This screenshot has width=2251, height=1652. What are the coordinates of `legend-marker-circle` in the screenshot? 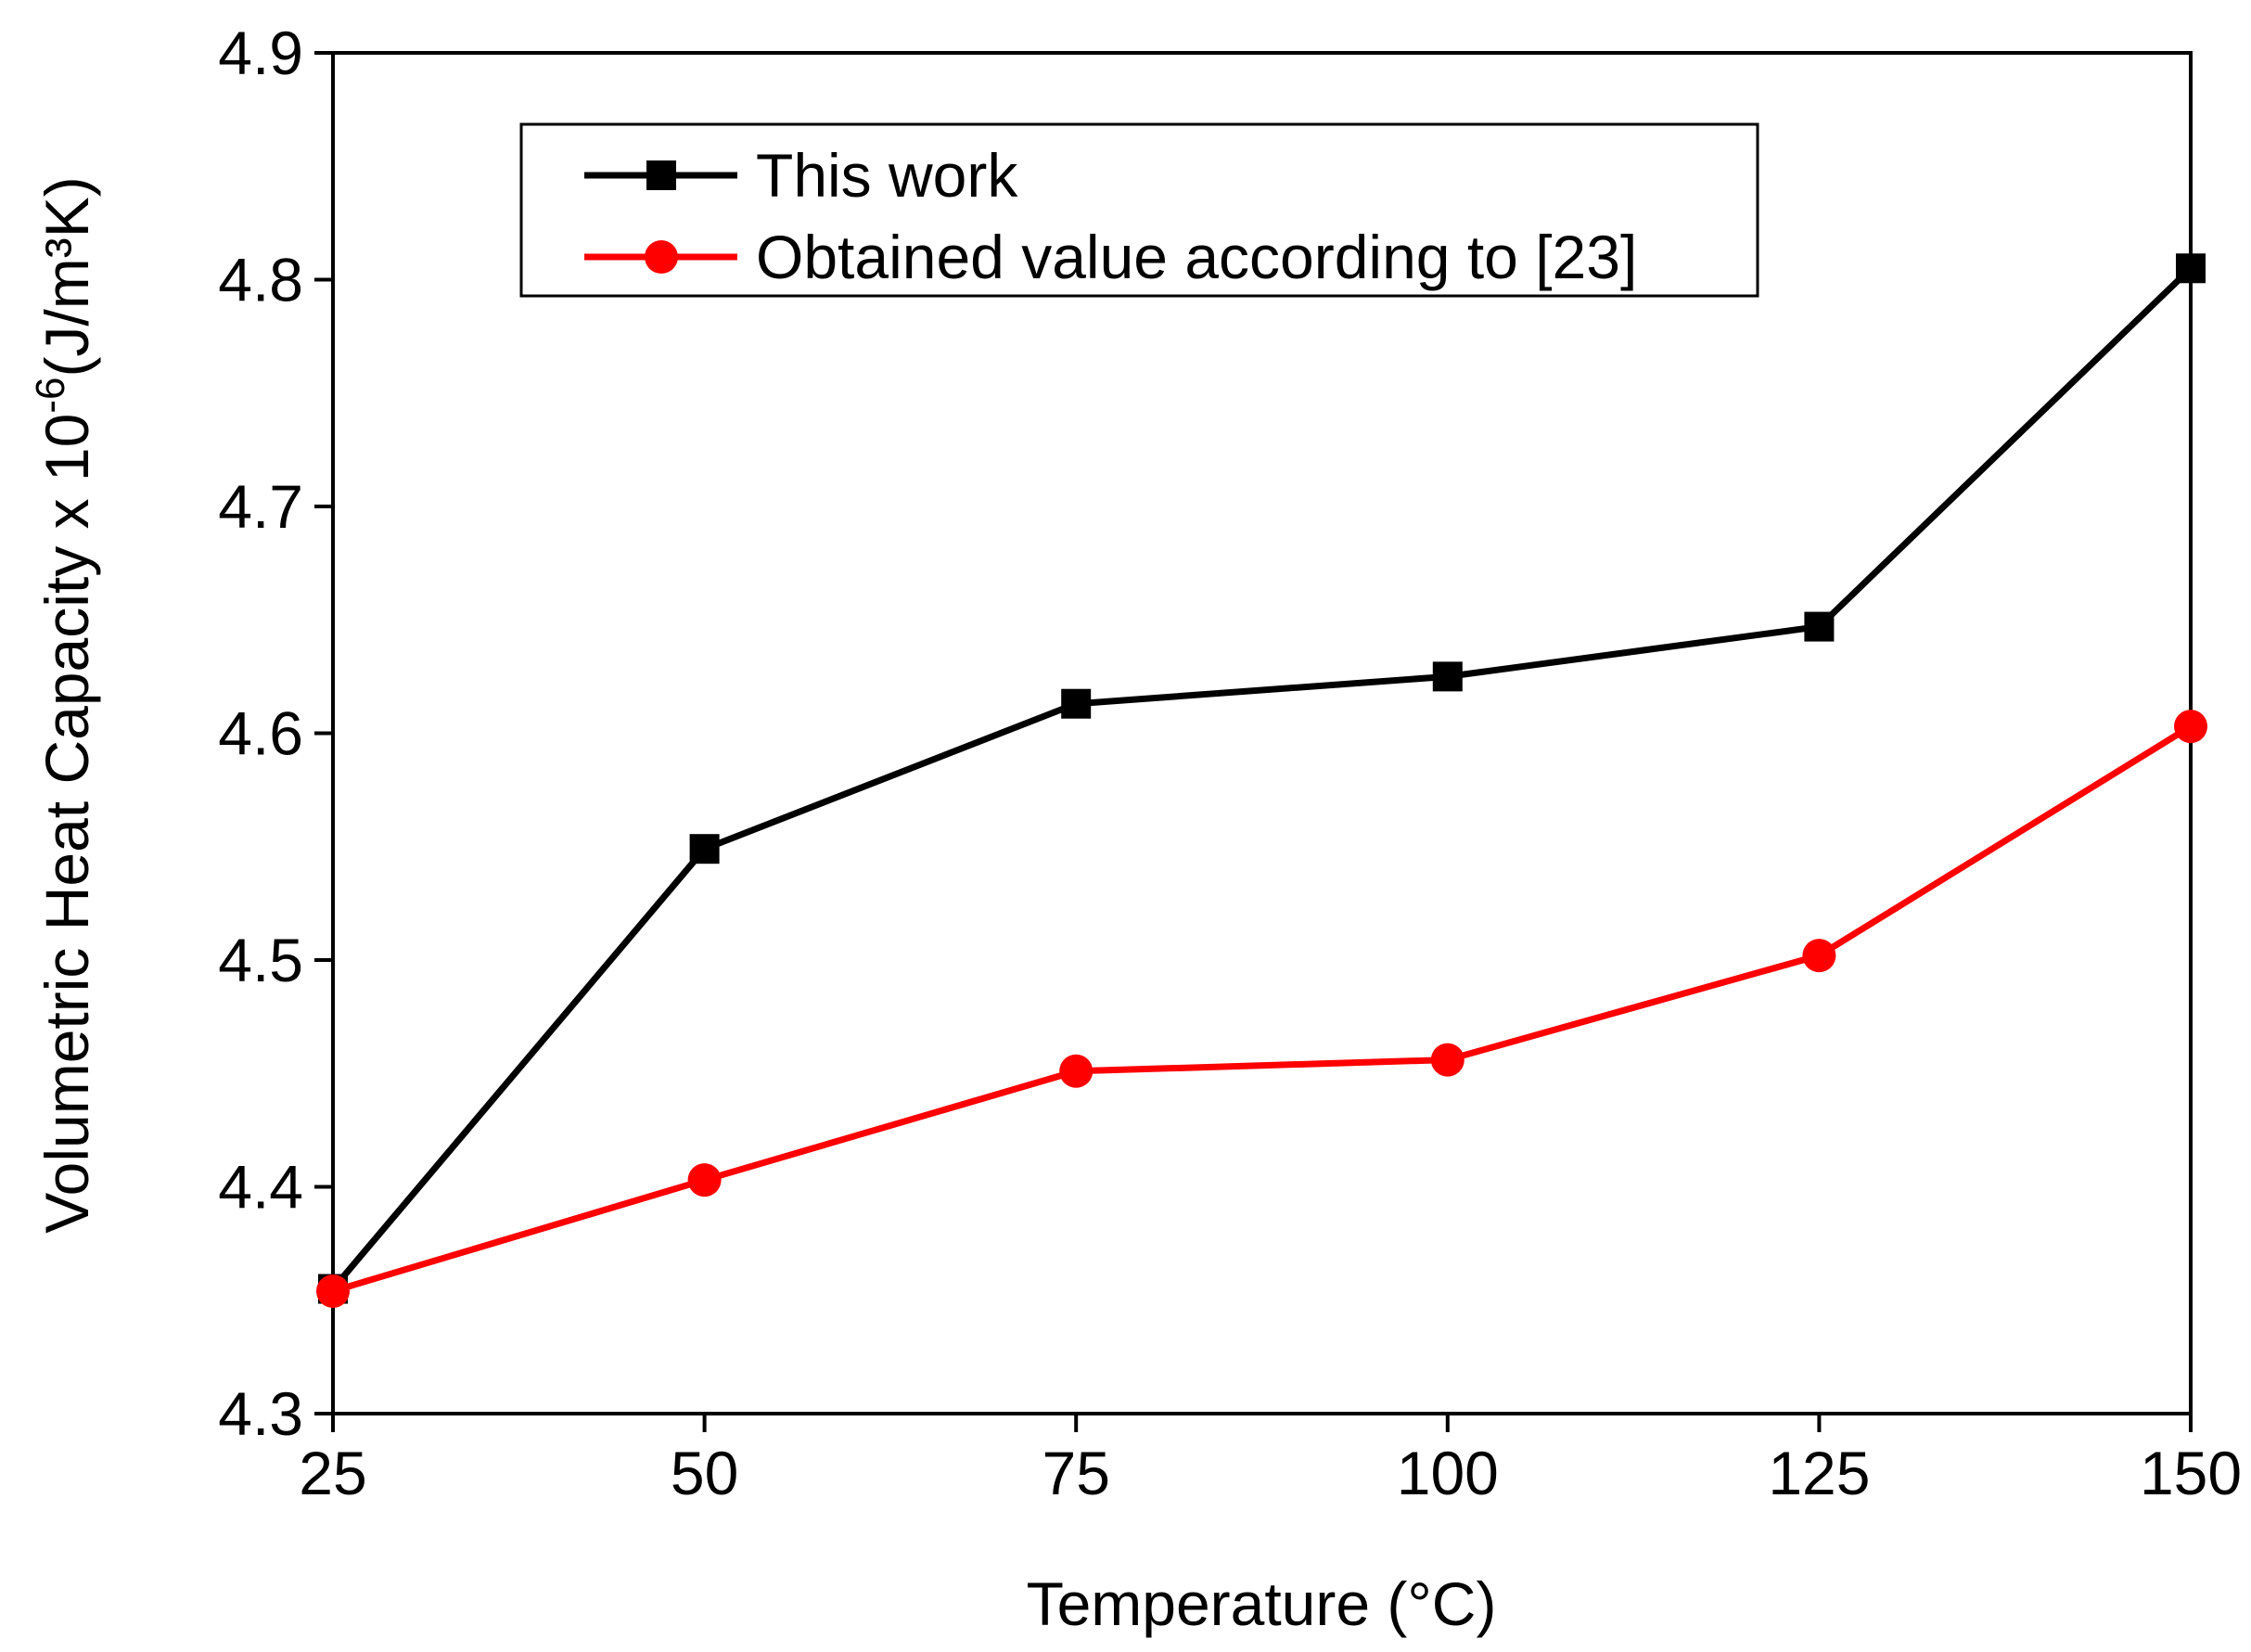 It's located at (661, 257).